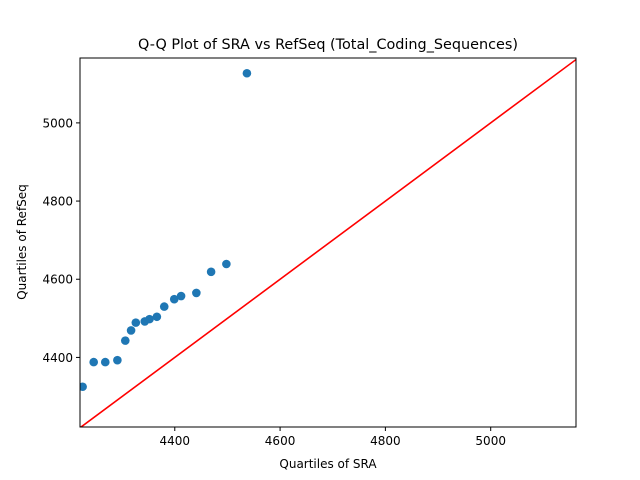  I want to click on y-tick-label: 4400, so click(57, 358).